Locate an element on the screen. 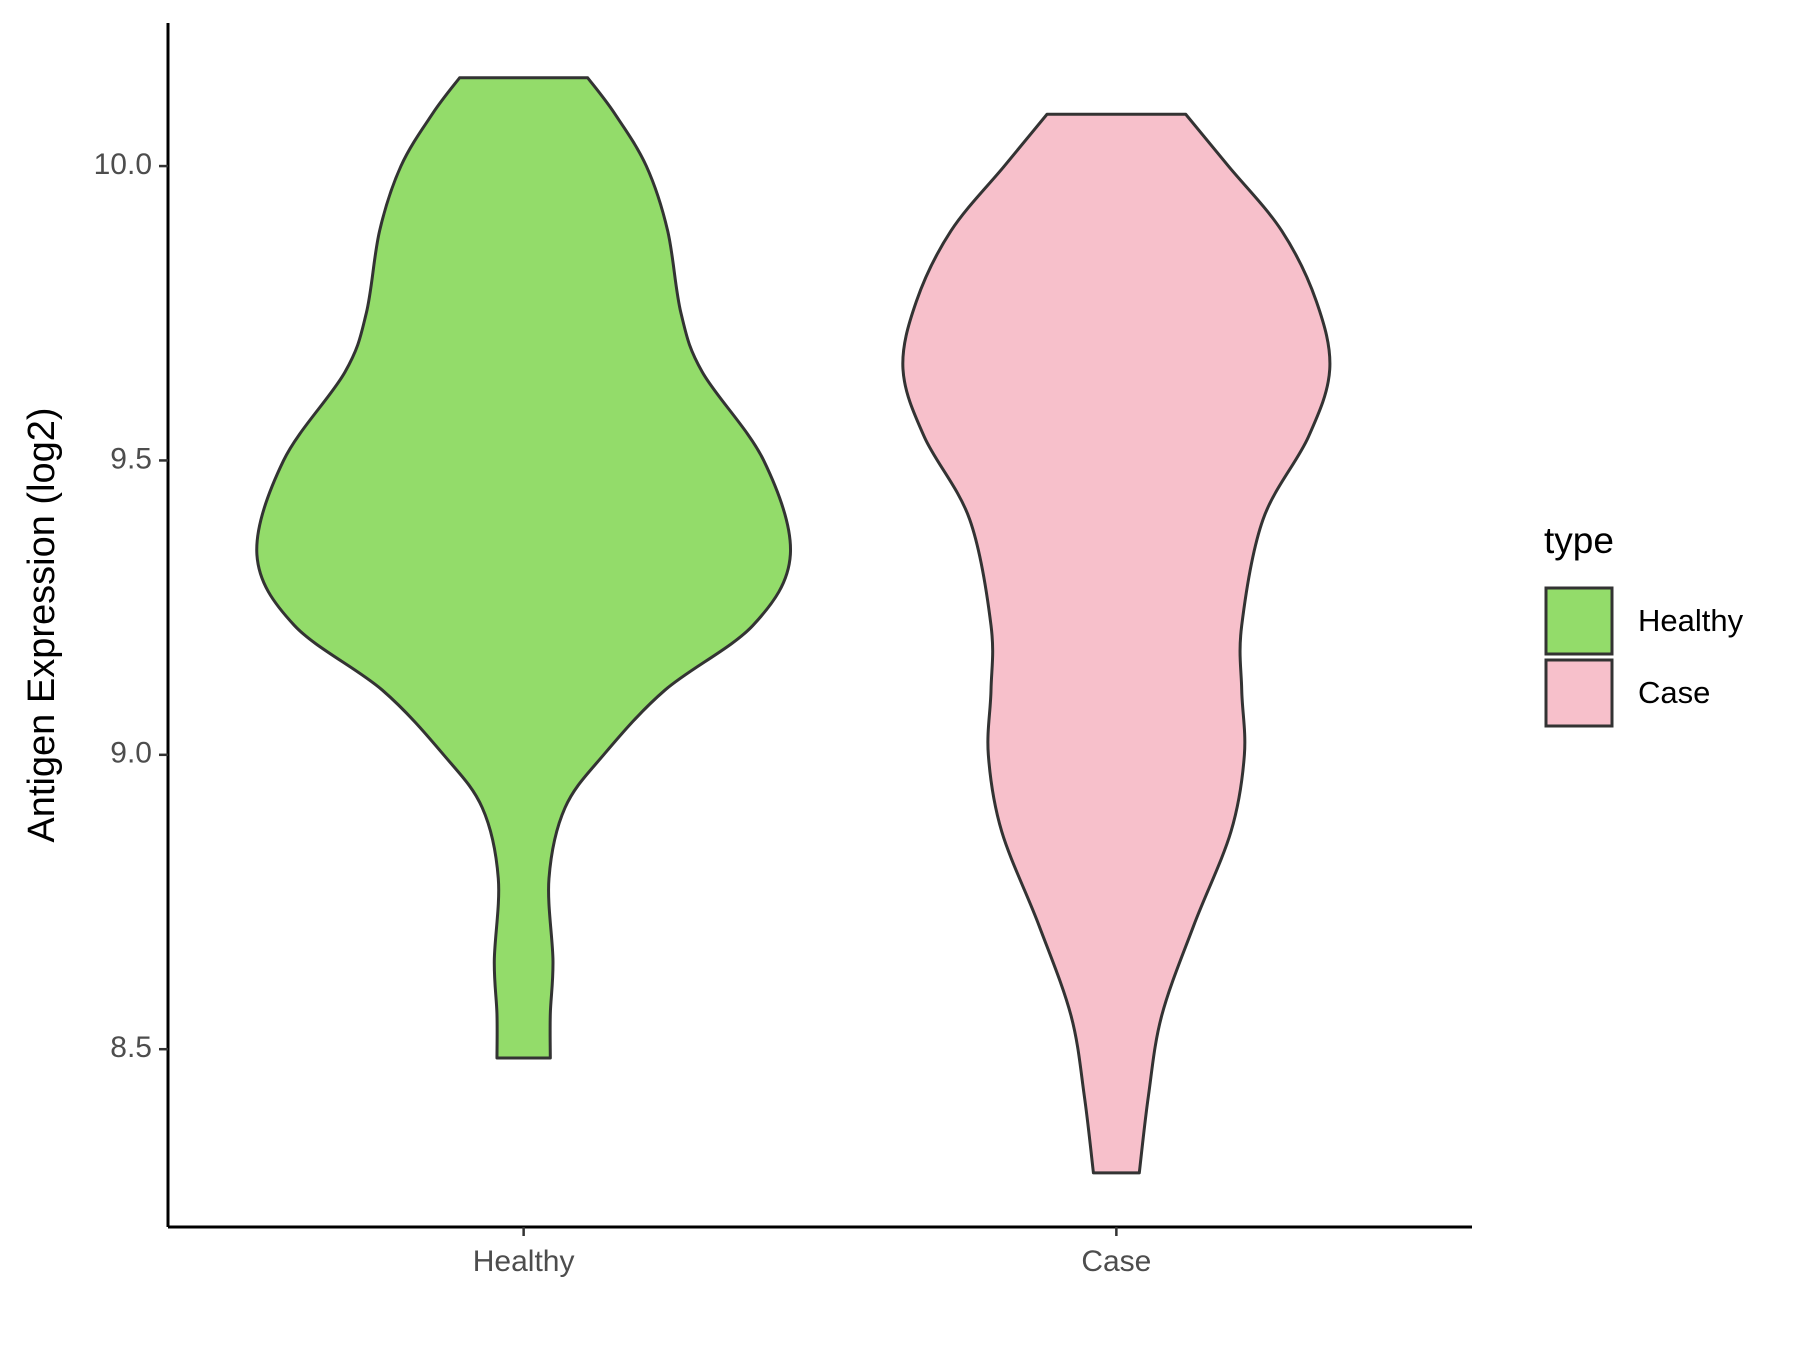 The image size is (1800, 1350). x-tick-label: Case is located at coordinates (1116, 1261).